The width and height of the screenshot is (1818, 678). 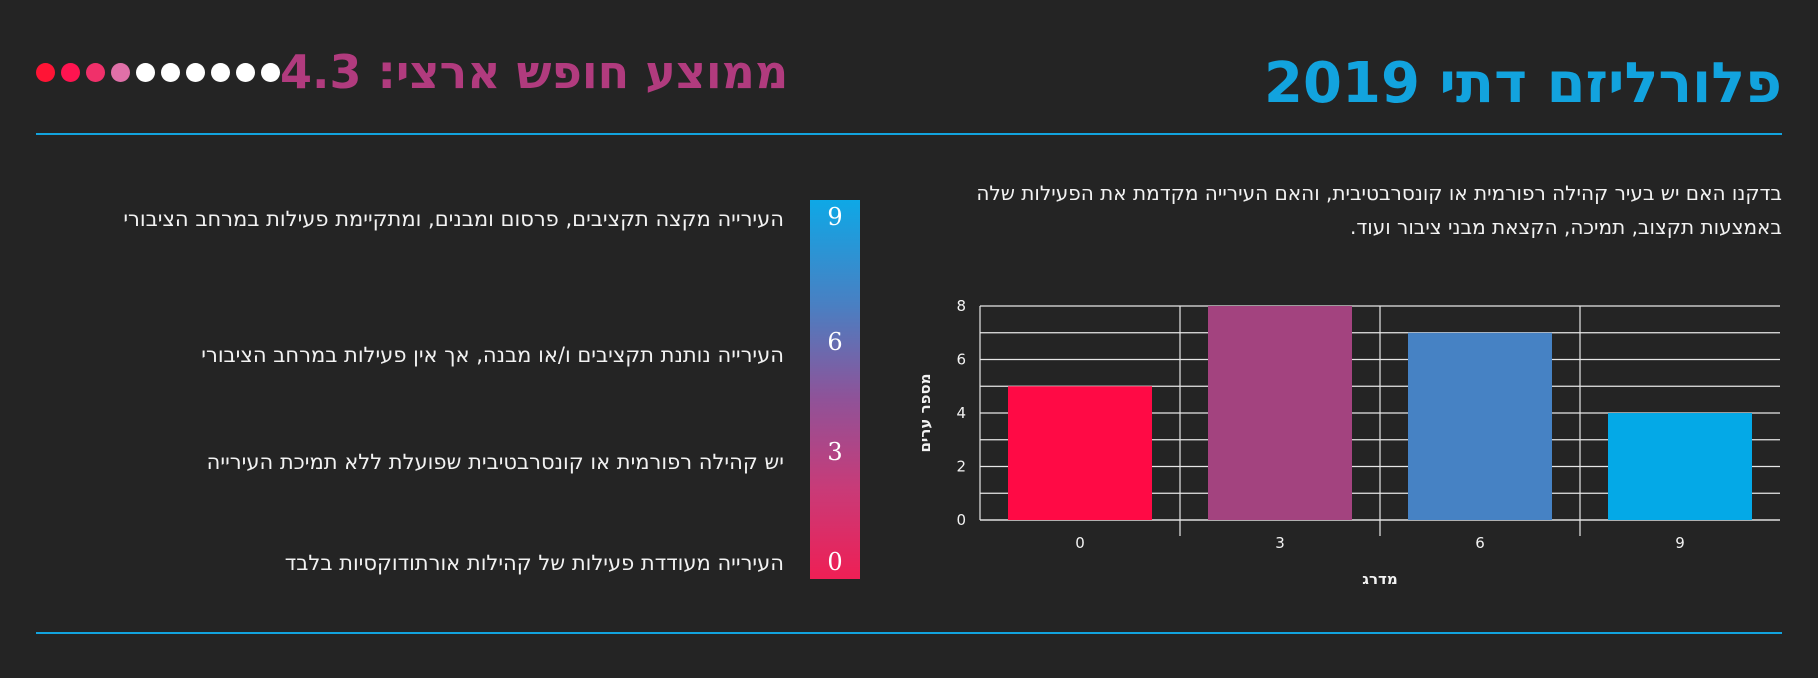 What do you see at coordinates (961, 413) in the screenshot?
I see `y-tick-label: 4` at bounding box center [961, 413].